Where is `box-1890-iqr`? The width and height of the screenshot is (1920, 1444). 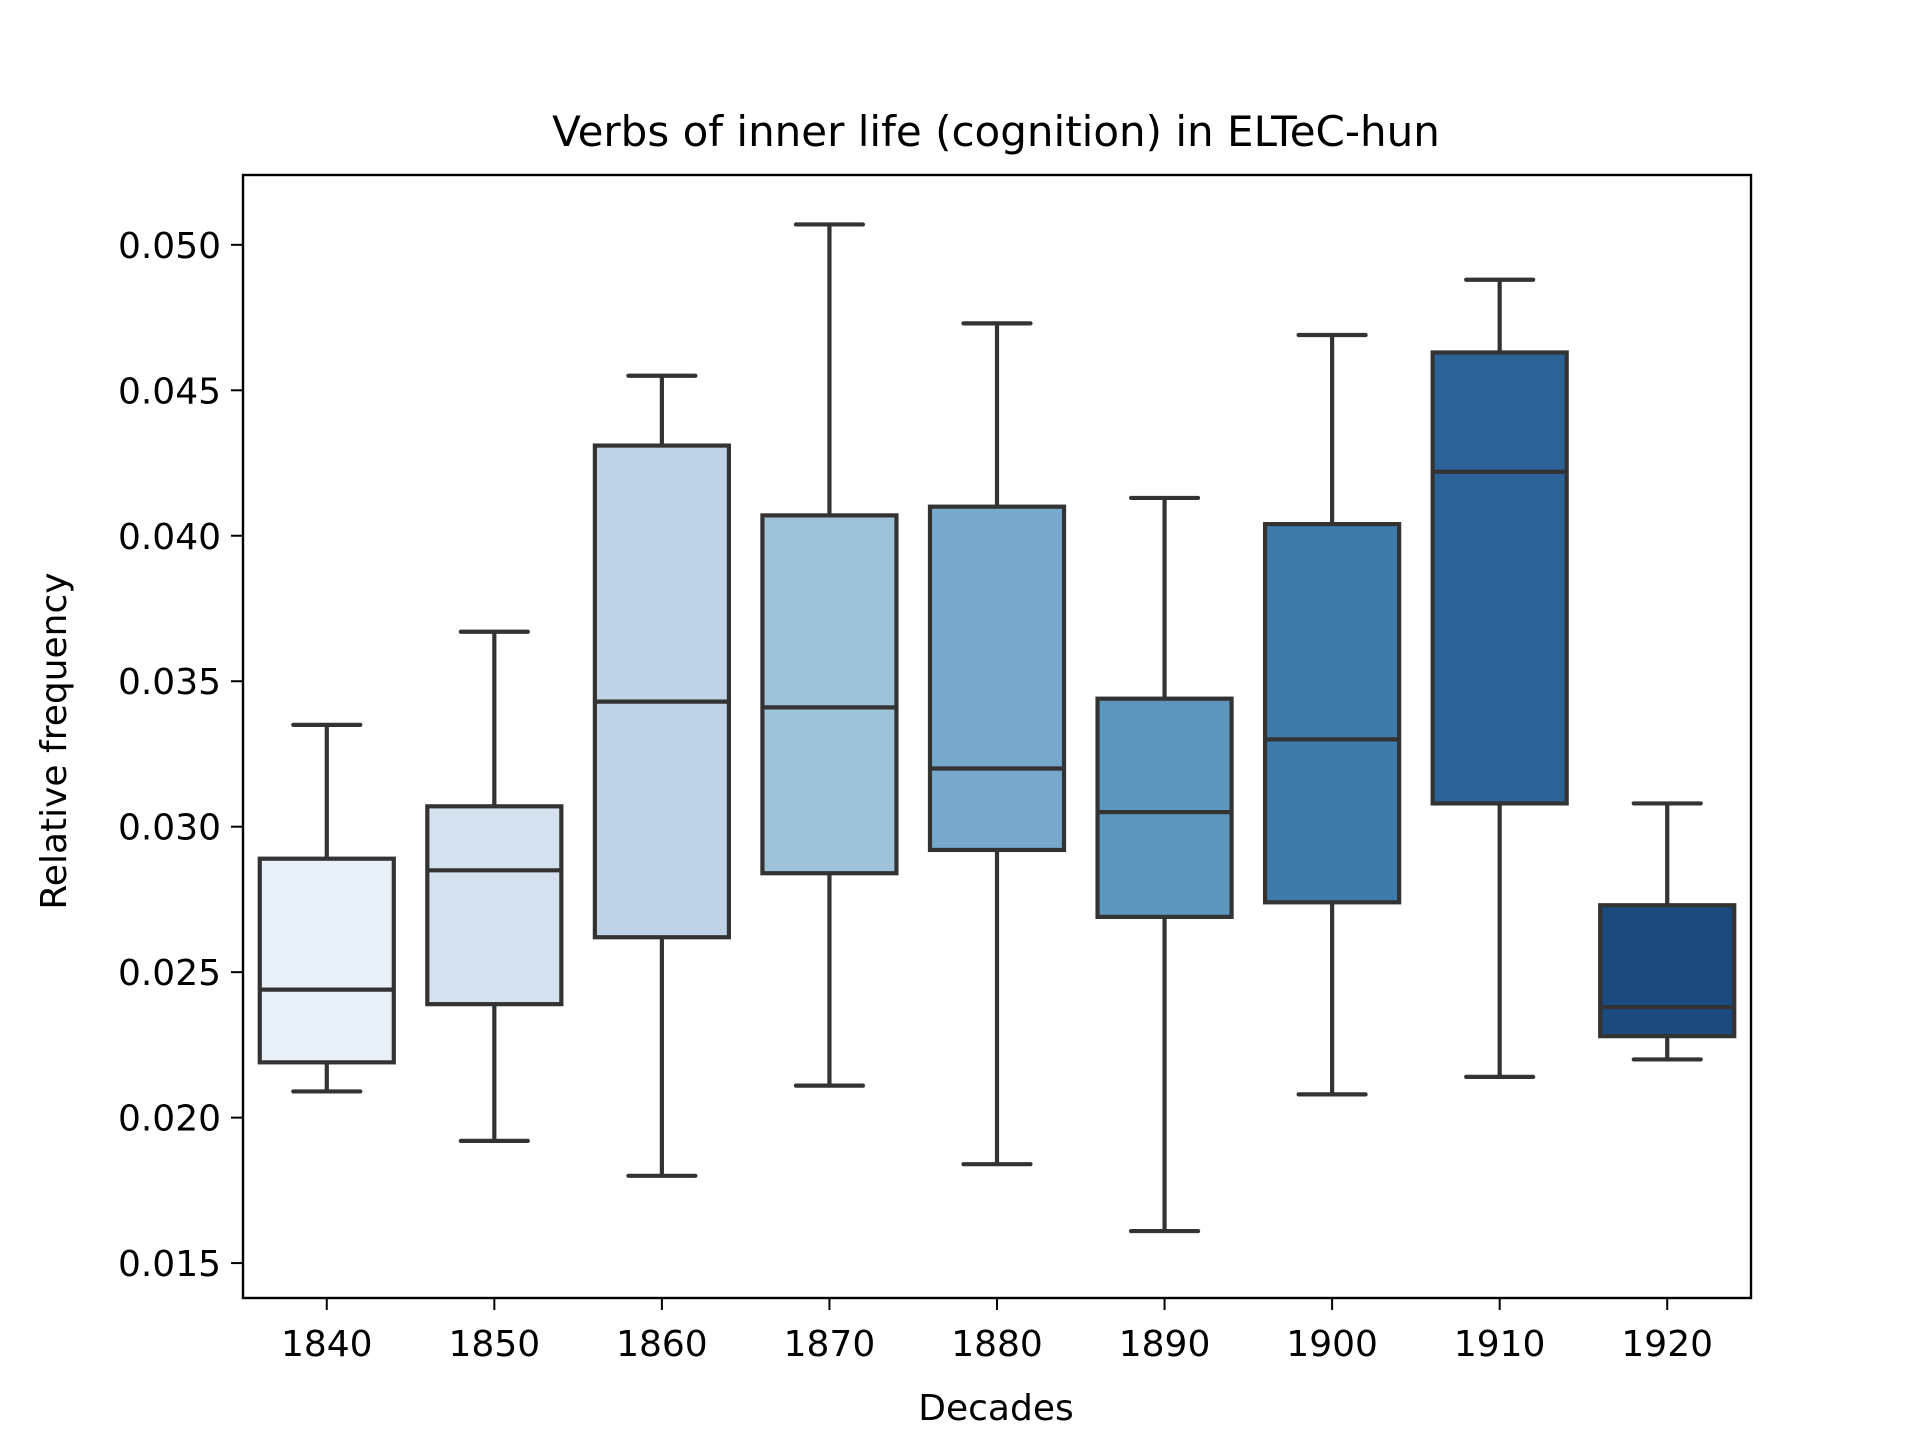 box-1890-iqr is located at coordinates (1164, 807).